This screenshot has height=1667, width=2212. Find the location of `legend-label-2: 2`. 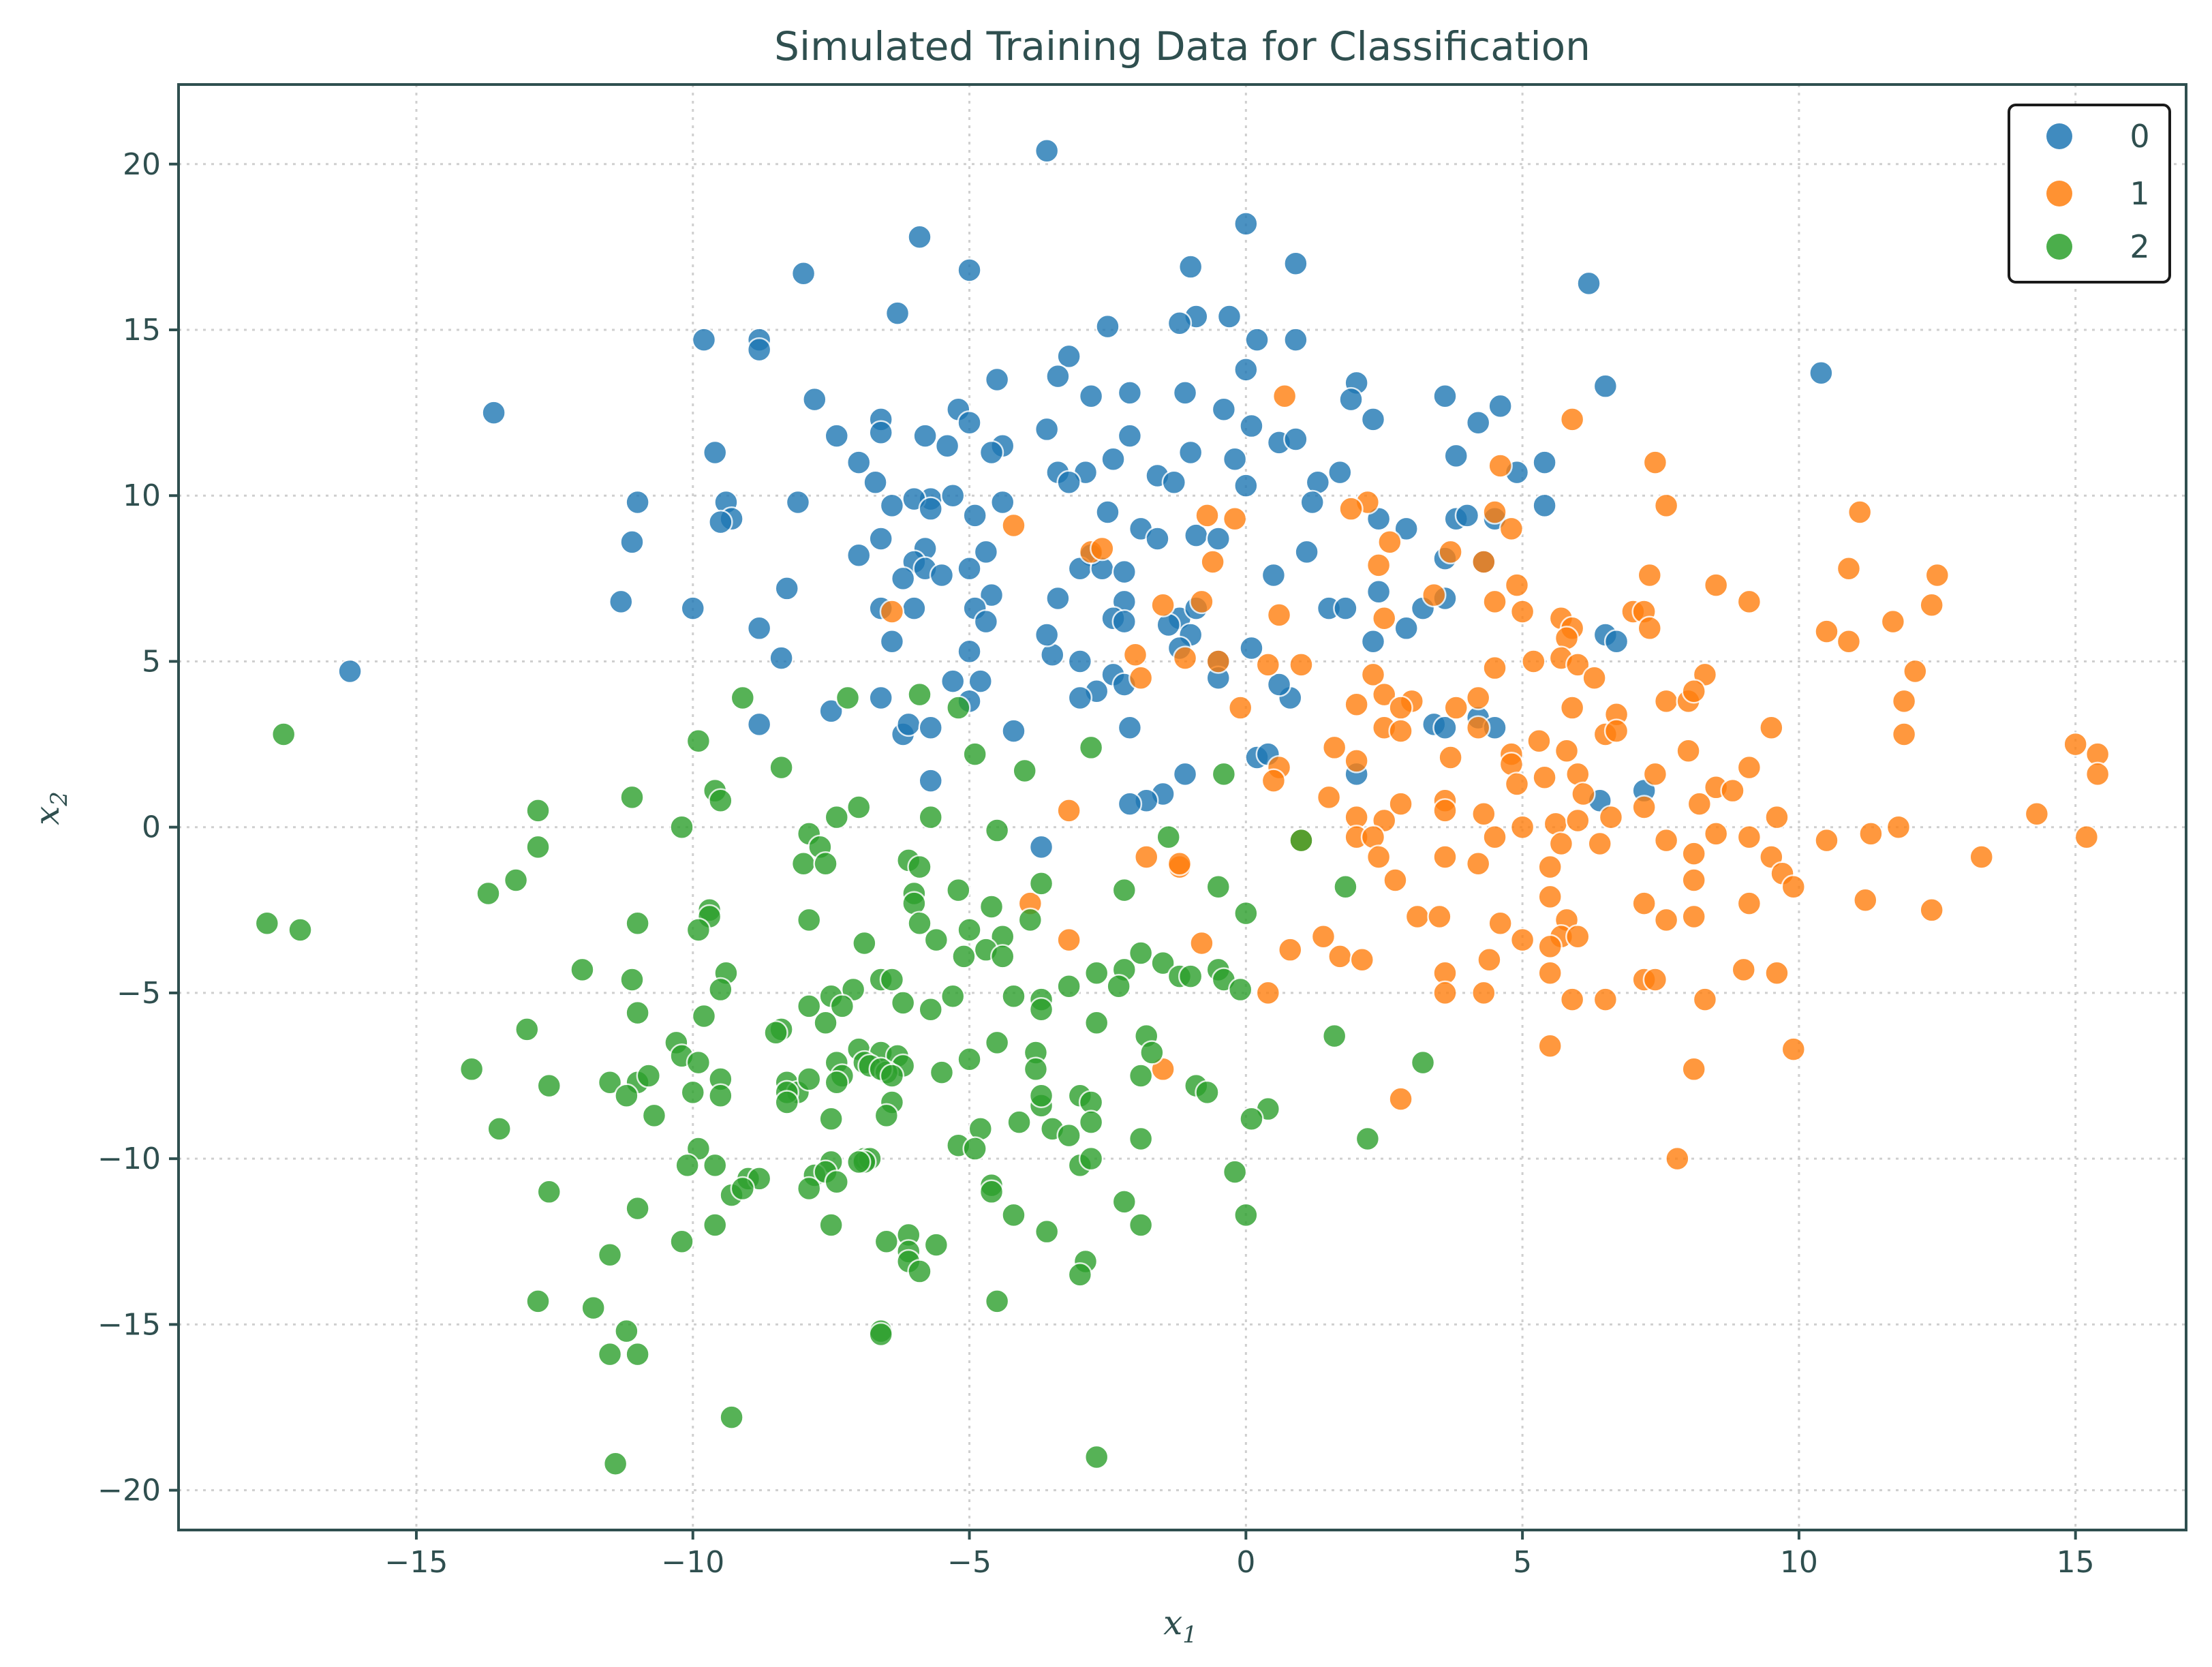

legend-label-2: 2 is located at coordinates (2139, 246).